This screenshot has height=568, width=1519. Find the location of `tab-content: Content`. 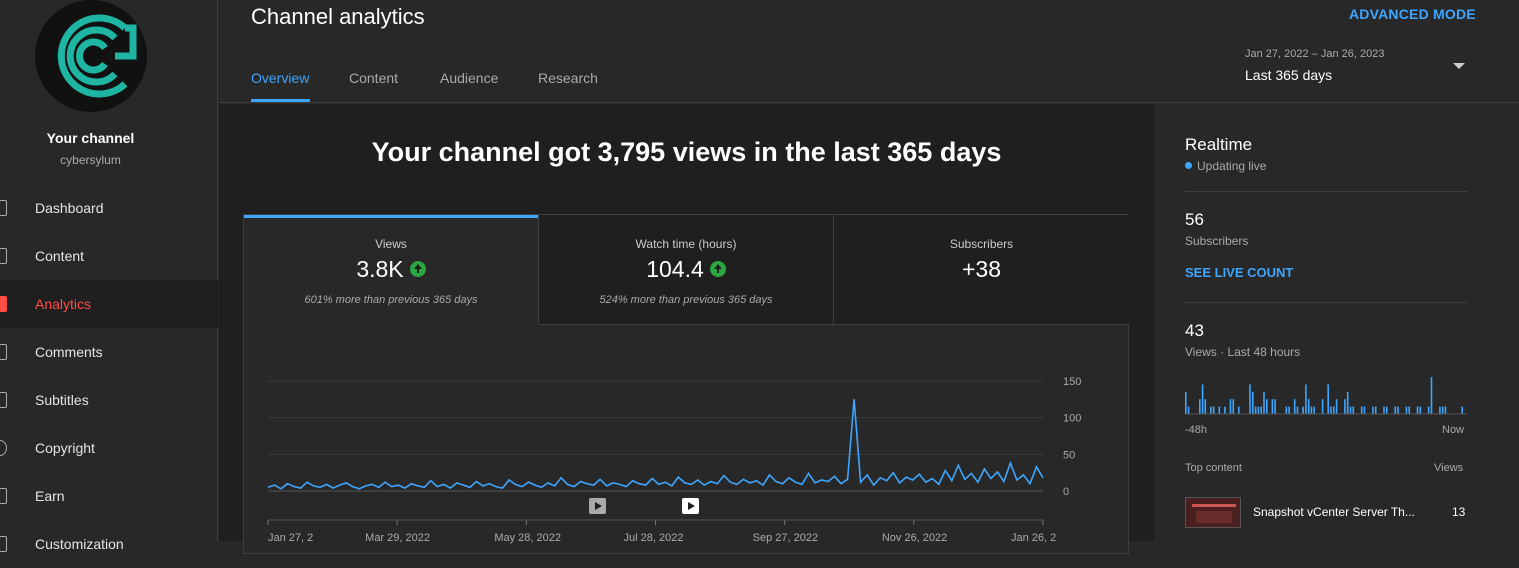

tab-content: Content is located at coordinates (374, 78).